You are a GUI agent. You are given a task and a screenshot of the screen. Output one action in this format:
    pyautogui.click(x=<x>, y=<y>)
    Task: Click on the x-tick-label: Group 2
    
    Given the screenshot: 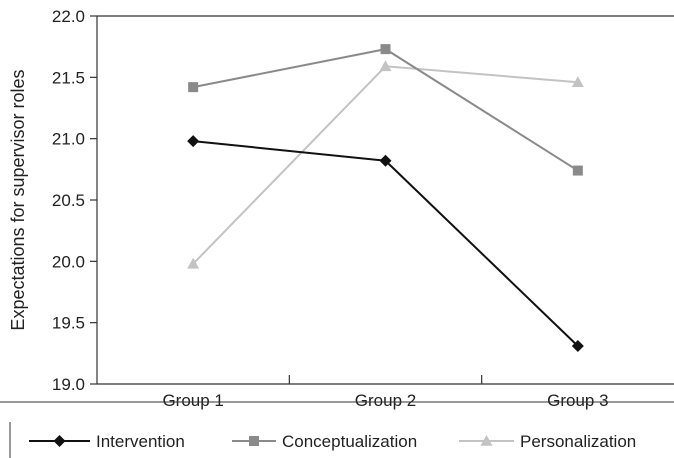 What is the action you would take?
    pyautogui.click(x=385, y=400)
    